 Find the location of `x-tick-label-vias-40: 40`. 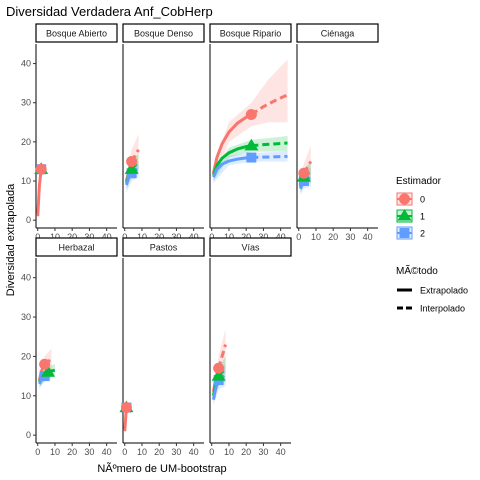

x-tick-label-vias-40: 40 is located at coordinates (281, 452).